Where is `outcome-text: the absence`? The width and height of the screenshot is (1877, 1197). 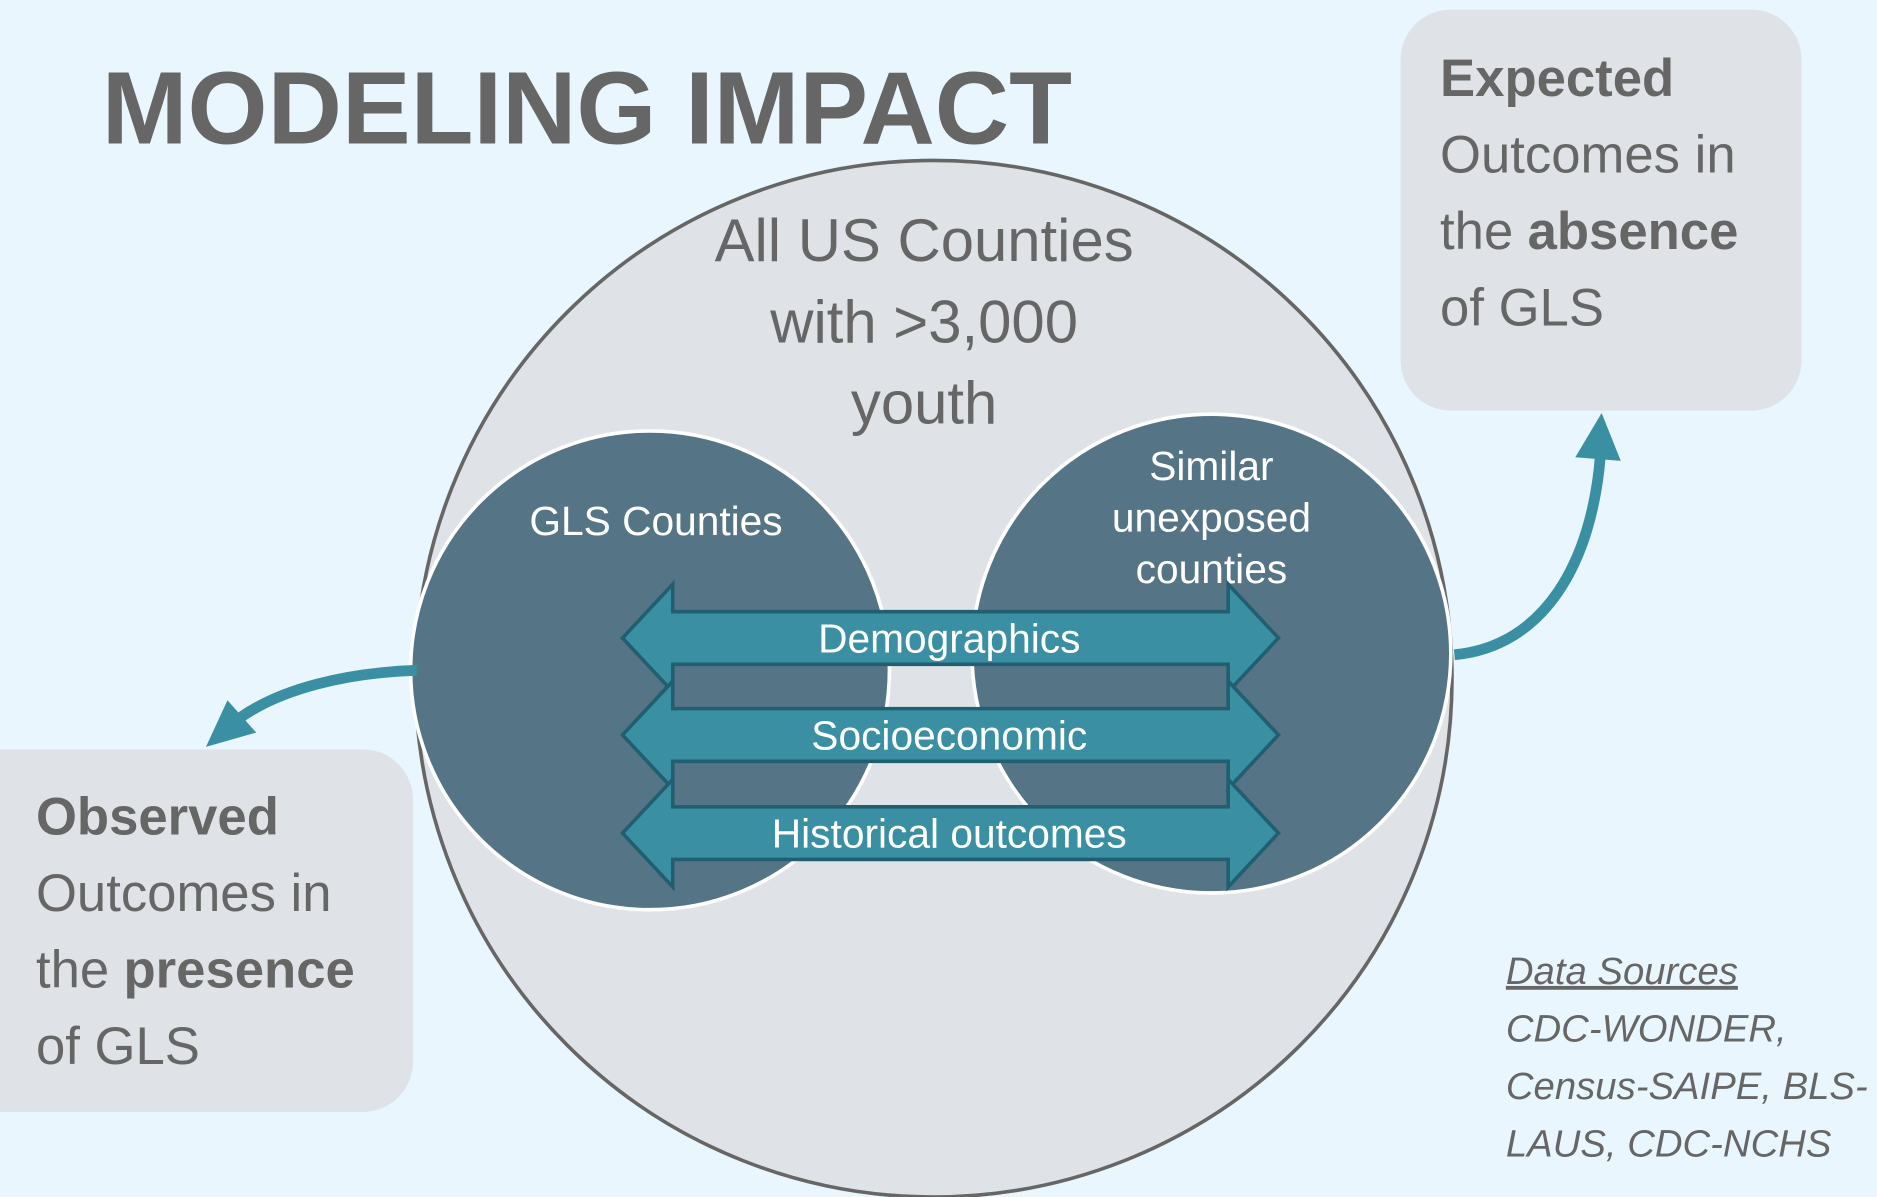
outcome-text: the absence is located at coordinates (1589, 231).